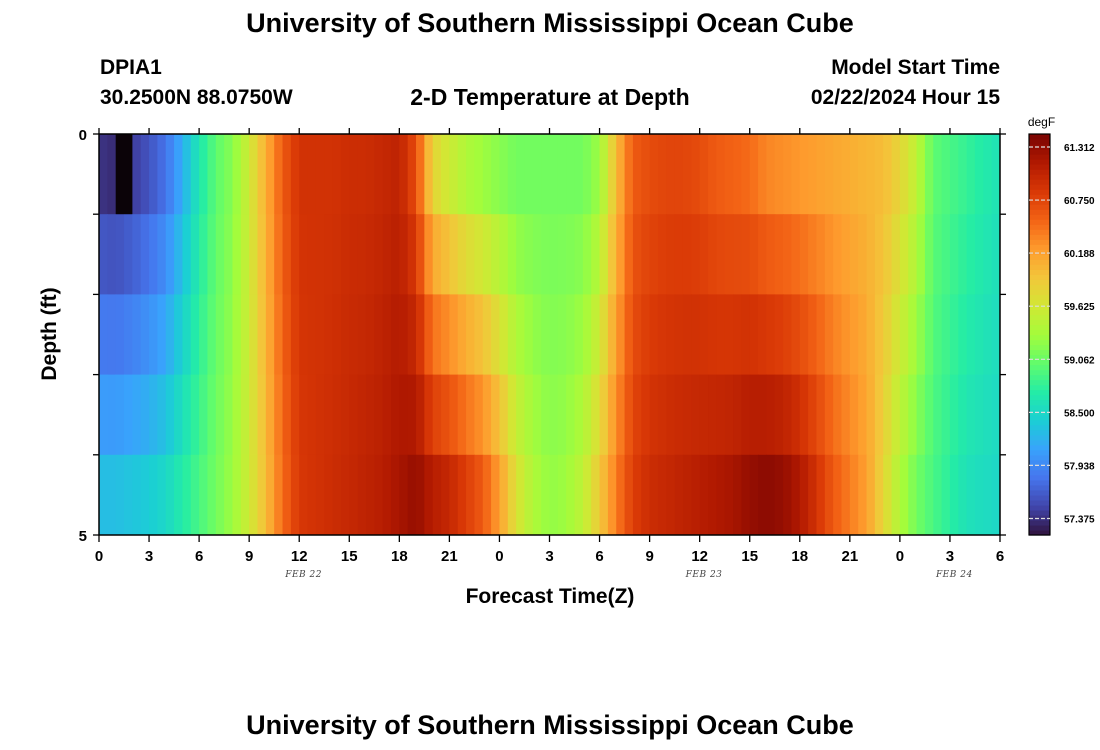  What do you see at coordinates (1000, 556) in the screenshot?
I see `x-tick-label: 6` at bounding box center [1000, 556].